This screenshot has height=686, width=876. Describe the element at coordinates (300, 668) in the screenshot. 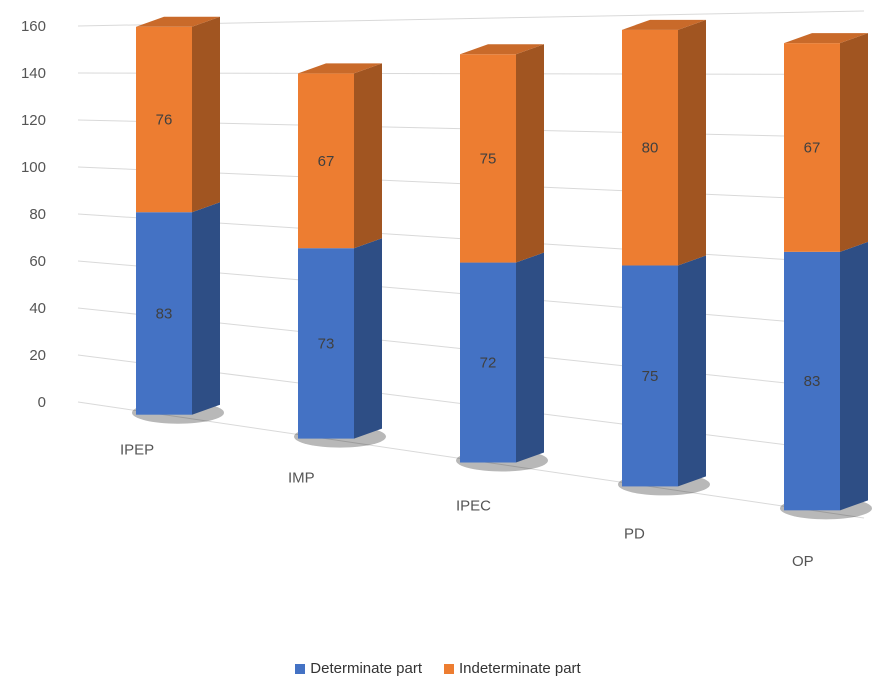

I see `legend-swatch-determinate` at that location.